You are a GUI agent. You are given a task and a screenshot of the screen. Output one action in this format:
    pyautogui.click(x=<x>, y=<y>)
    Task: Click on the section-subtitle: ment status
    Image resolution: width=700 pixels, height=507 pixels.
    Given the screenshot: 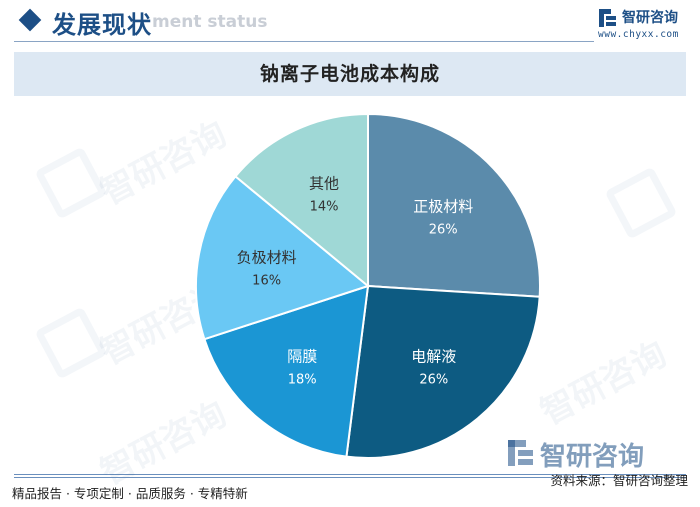 What is the action you would take?
    pyautogui.click(x=210, y=22)
    